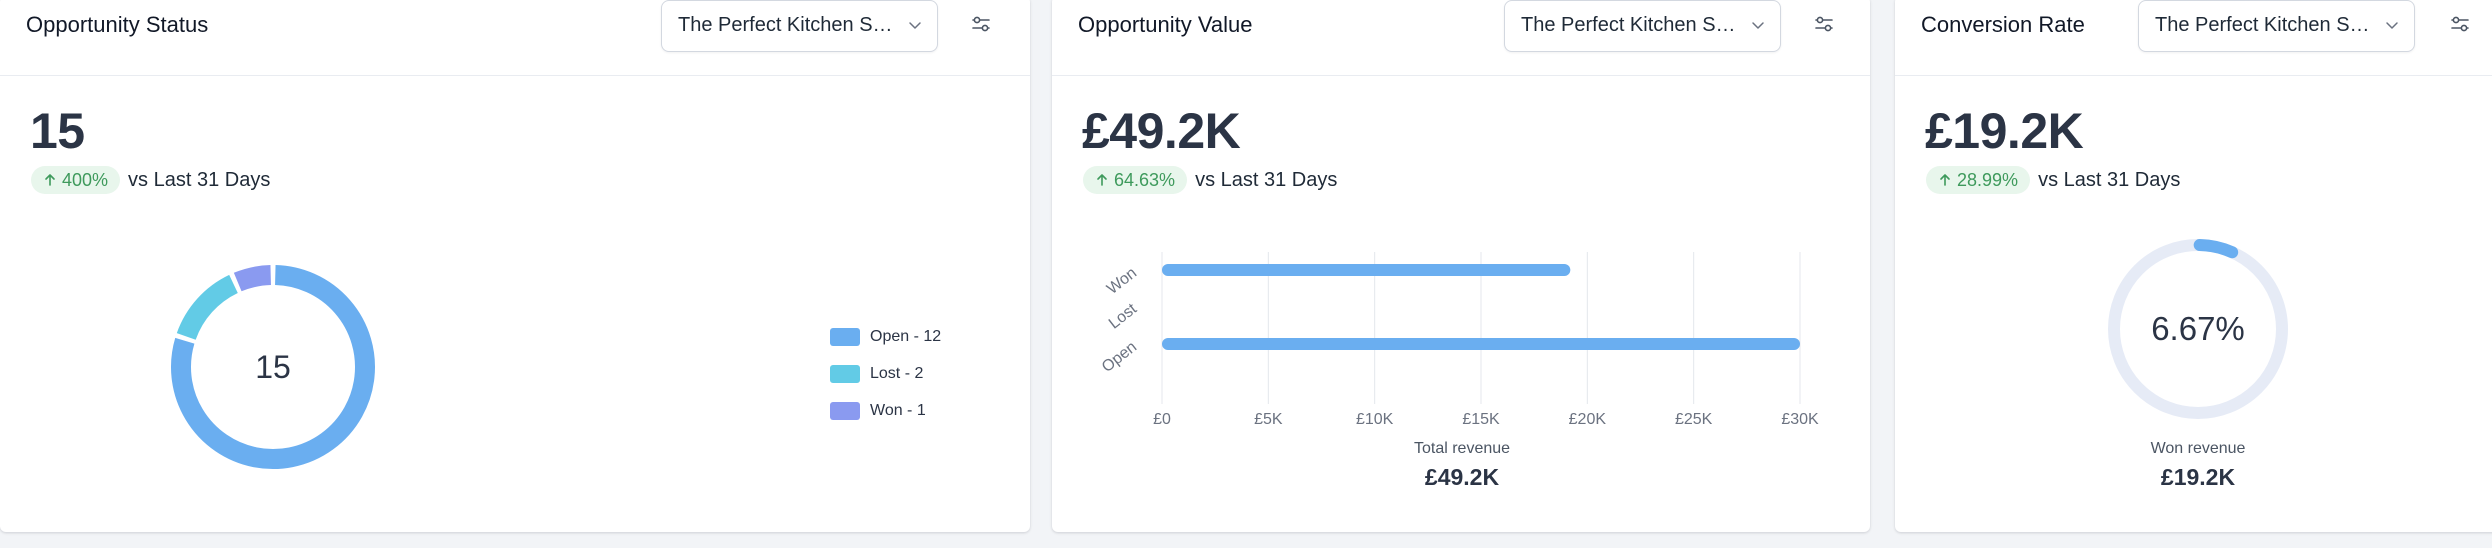 The width and height of the screenshot is (2492, 548). Describe the element at coordinates (906, 336) in the screenshot. I see `legend-label: Open - 12` at that location.